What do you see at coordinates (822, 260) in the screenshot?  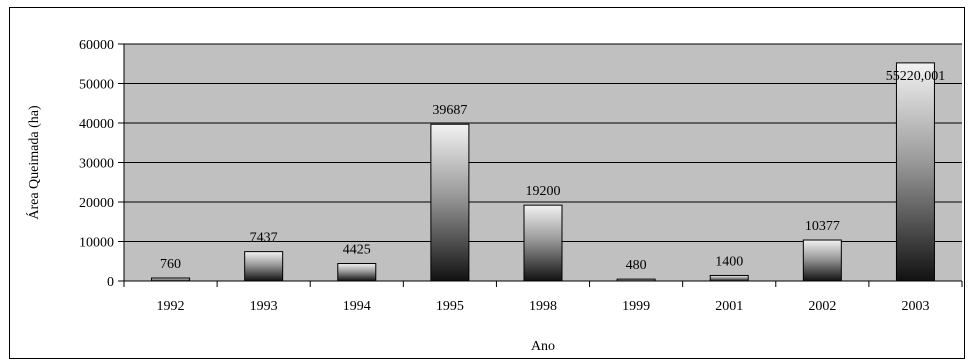 I see `bar-2002` at bounding box center [822, 260].